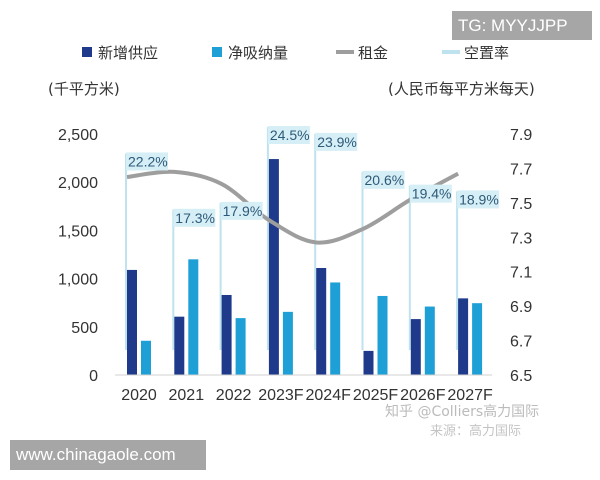  I want to click on vacancy-label: 17.3%, so click(195, 218).